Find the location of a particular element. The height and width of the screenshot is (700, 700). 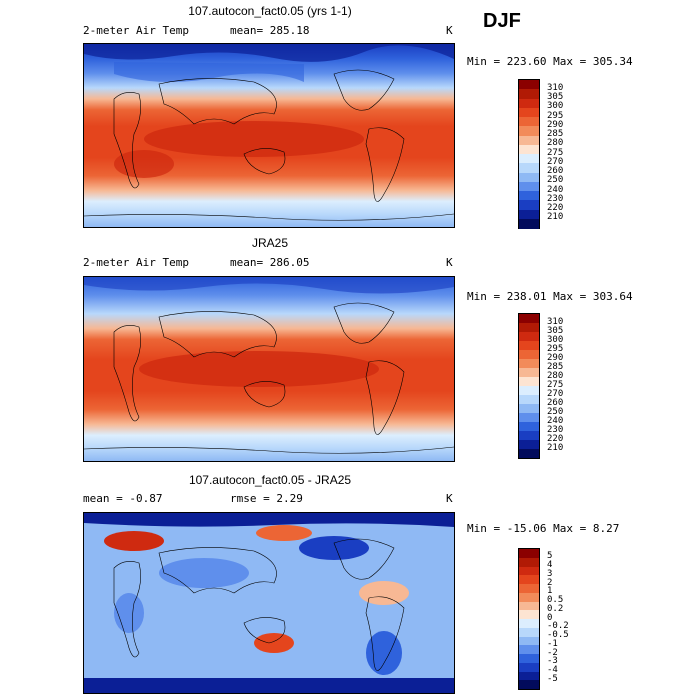

panel-obs-colorbar is located at coordinates (529, 386).